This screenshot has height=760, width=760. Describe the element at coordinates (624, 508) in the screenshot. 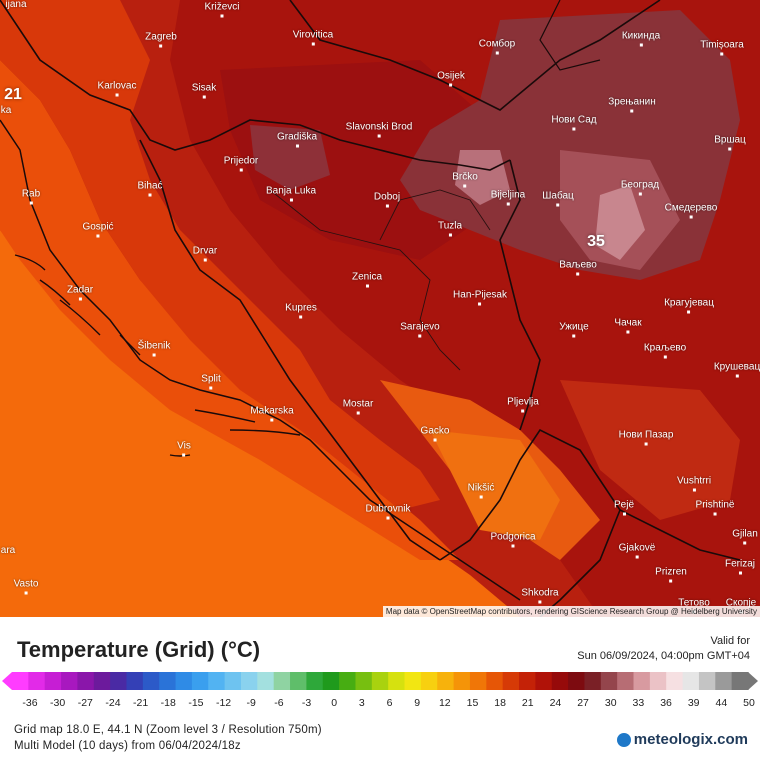

I see `city-label: Pejë` at that location.